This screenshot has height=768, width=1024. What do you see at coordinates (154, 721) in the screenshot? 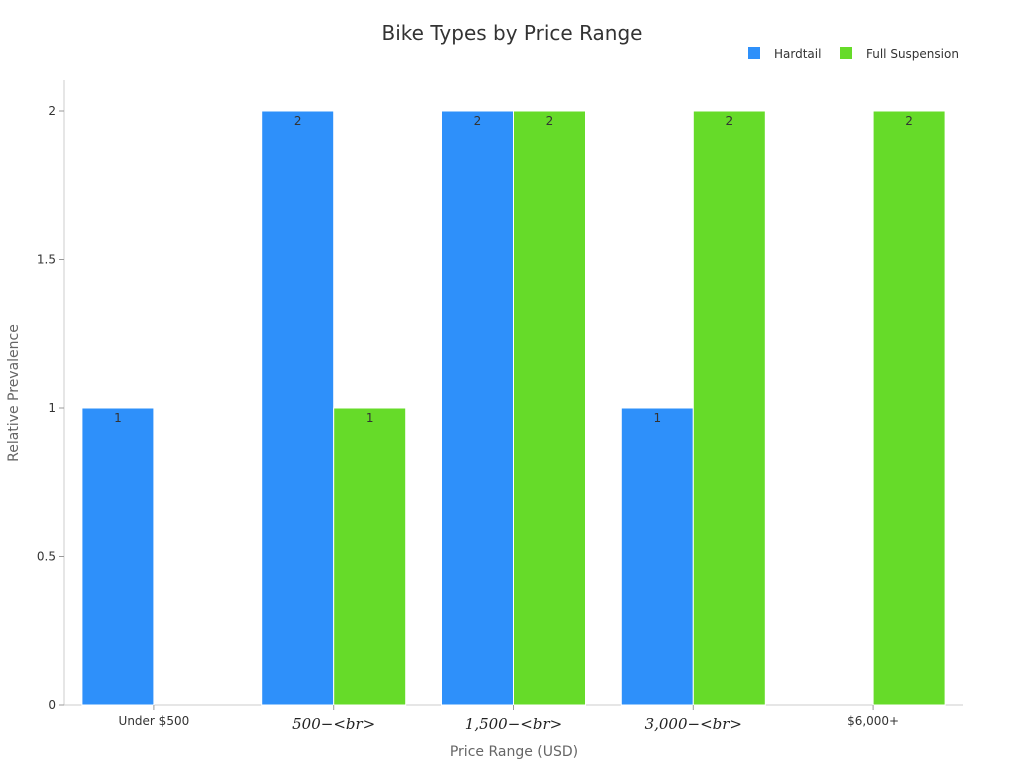
I see `x-tick-label: Under $500` at bounding box center [154, 721].